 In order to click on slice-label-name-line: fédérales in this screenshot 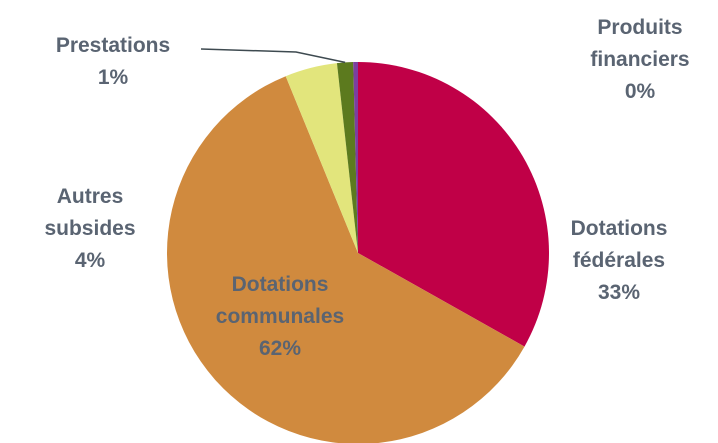, I will do `click(619, 260)`.